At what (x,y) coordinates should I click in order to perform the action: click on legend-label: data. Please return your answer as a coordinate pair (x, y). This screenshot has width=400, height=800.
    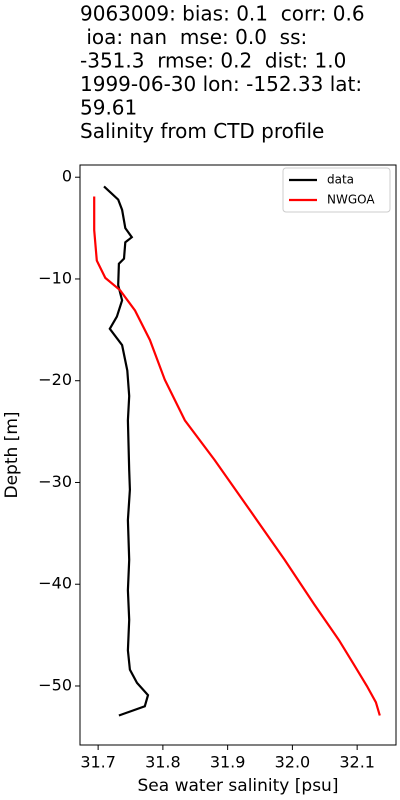
    Looking at the image, I should click on (340, 180).